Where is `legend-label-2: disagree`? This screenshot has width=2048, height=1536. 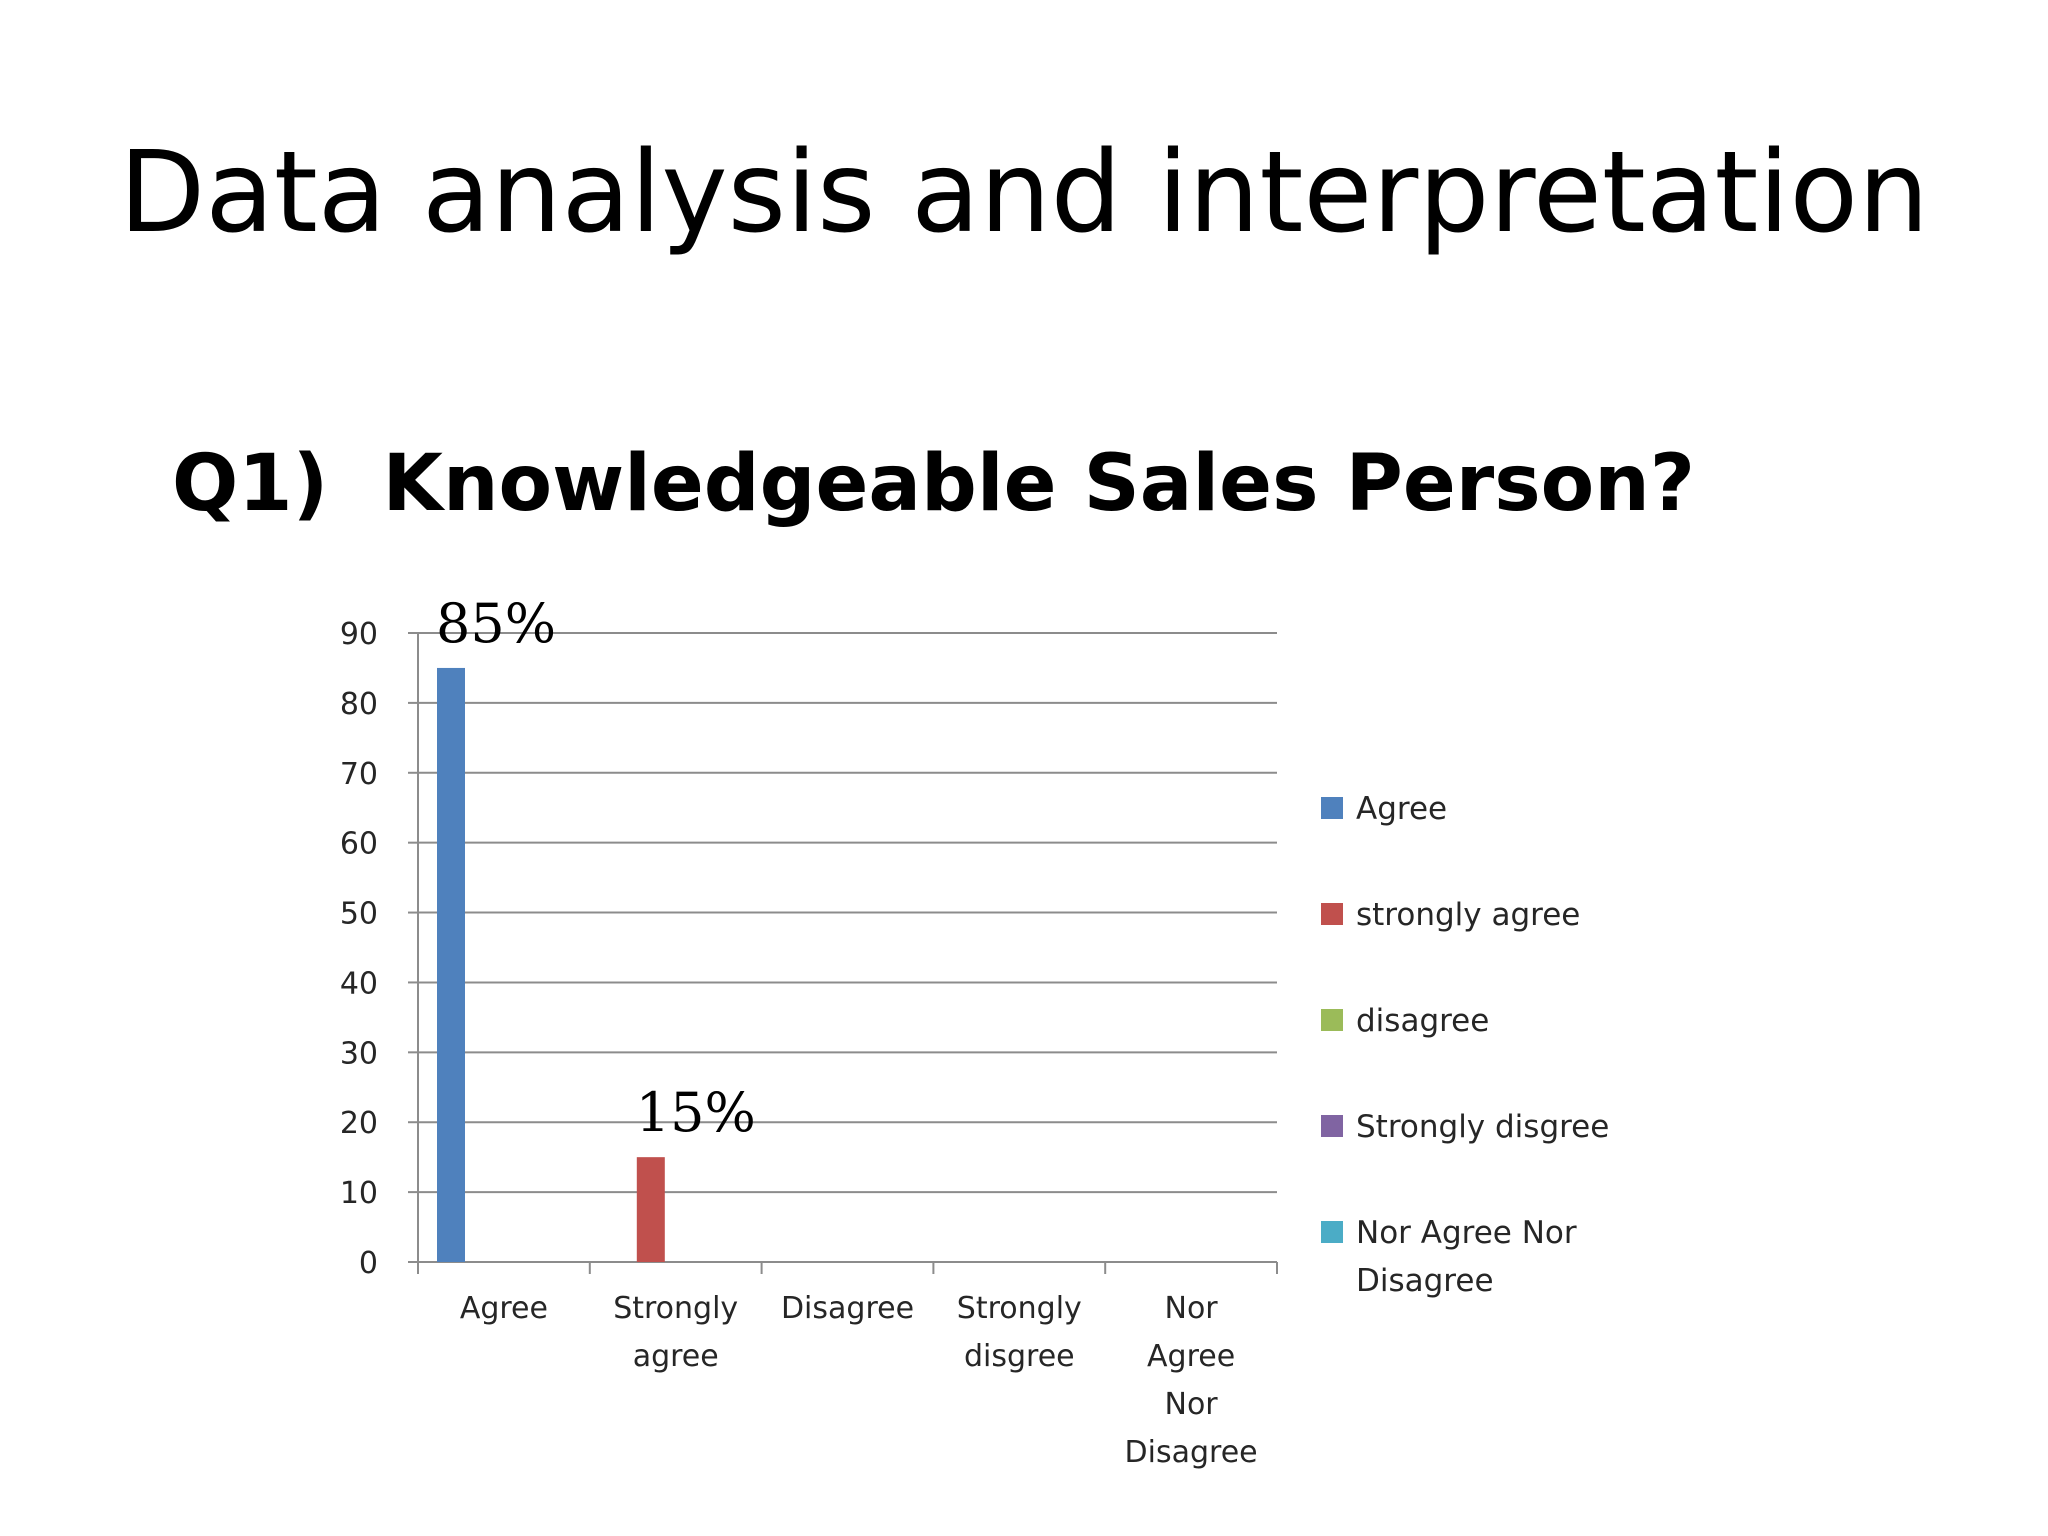
legend-label-2: disagree is located at coordinates (1422, 1021).